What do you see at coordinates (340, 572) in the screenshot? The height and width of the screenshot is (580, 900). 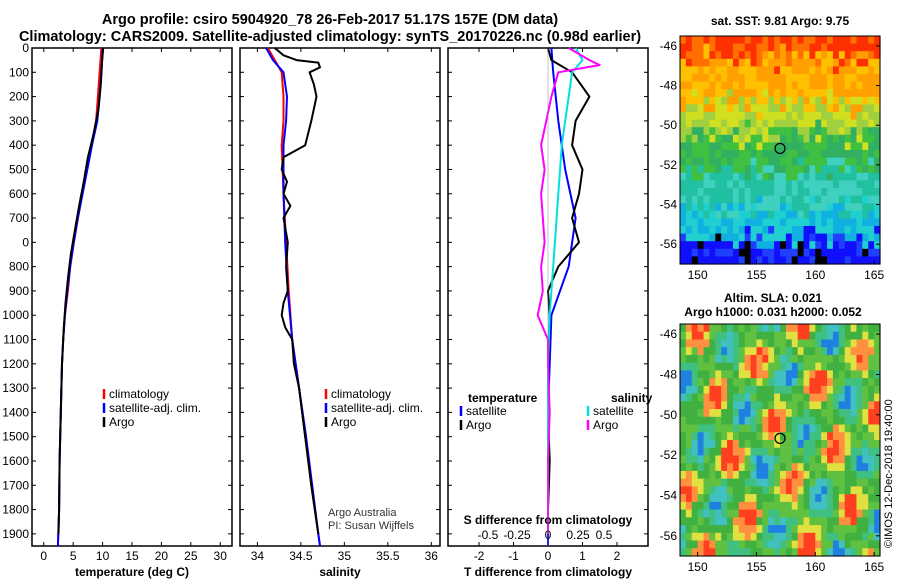 I see `x-axis-label: salinity` at bounding box center [340, 572].